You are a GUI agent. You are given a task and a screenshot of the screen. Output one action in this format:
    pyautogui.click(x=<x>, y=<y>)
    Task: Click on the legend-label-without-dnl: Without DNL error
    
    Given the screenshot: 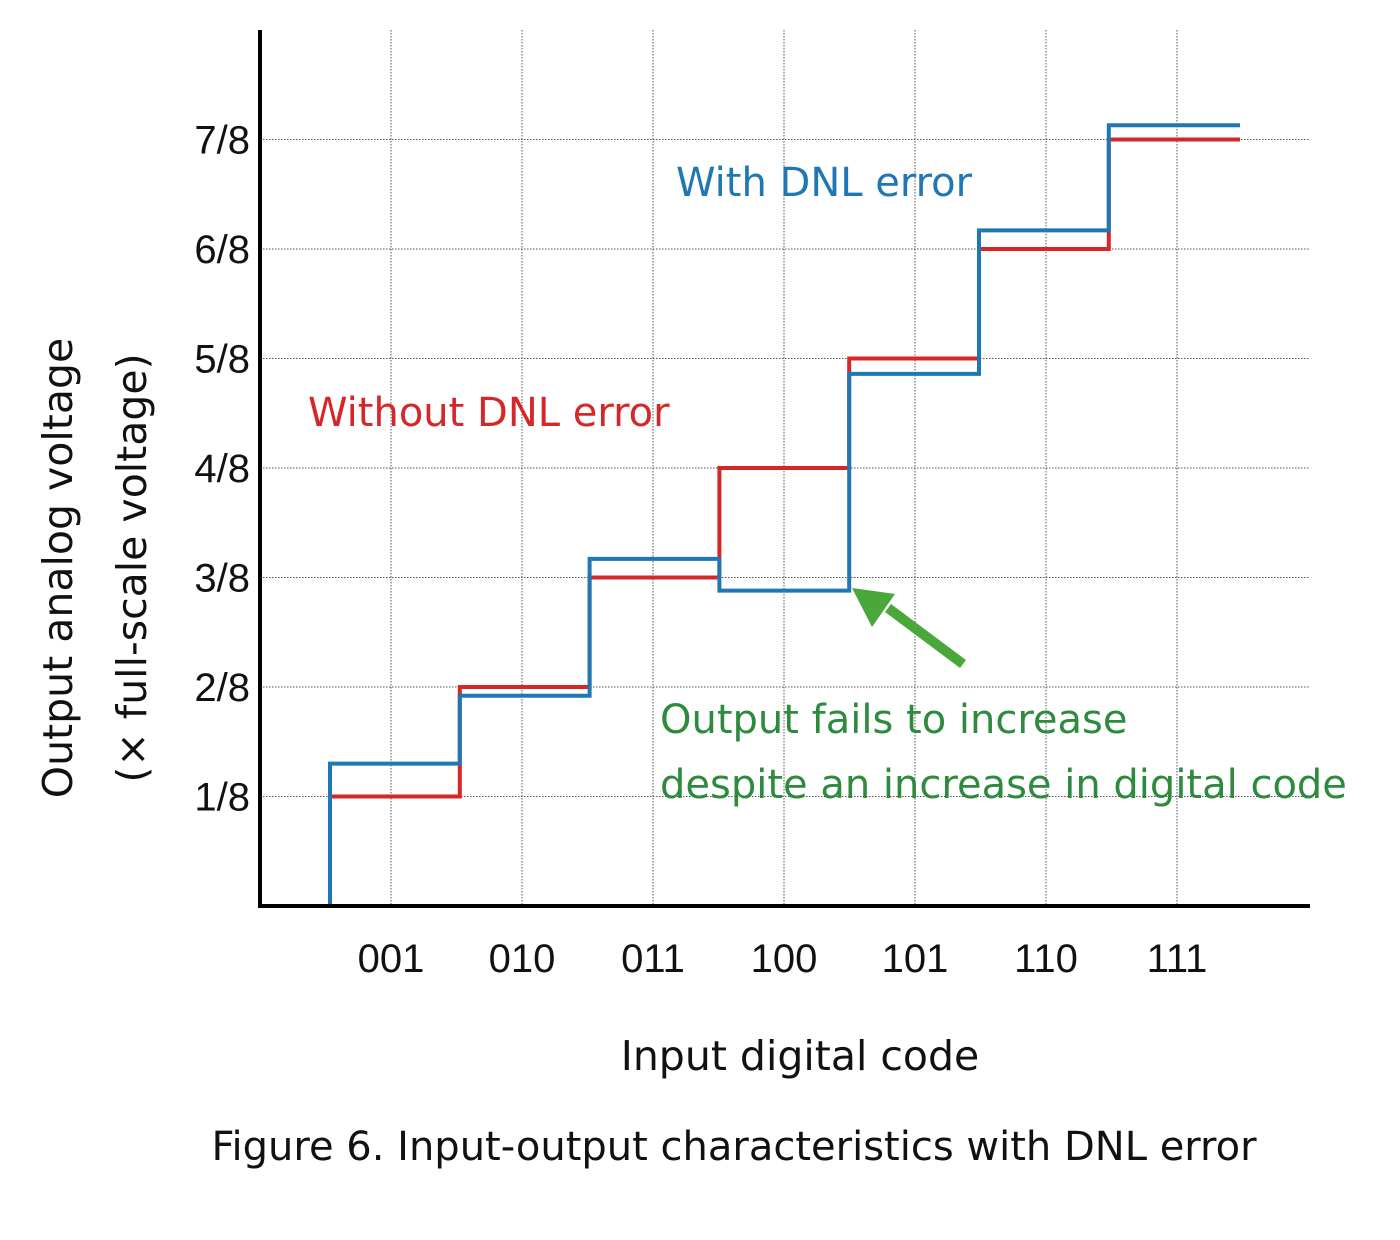 What is the action you would take?
    pyautogui.click(x=489, y=413)
    